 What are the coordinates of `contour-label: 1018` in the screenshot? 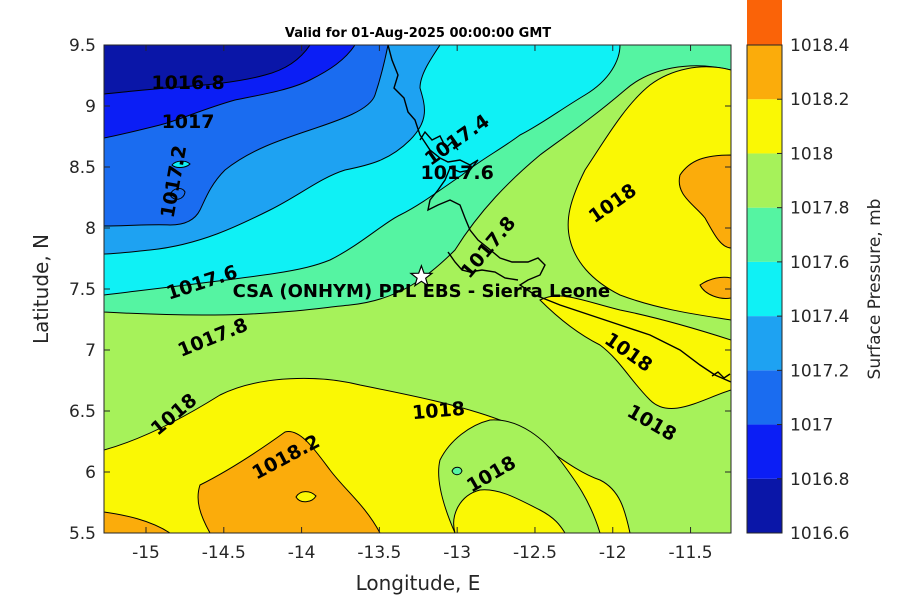 It's located at (438, 411).